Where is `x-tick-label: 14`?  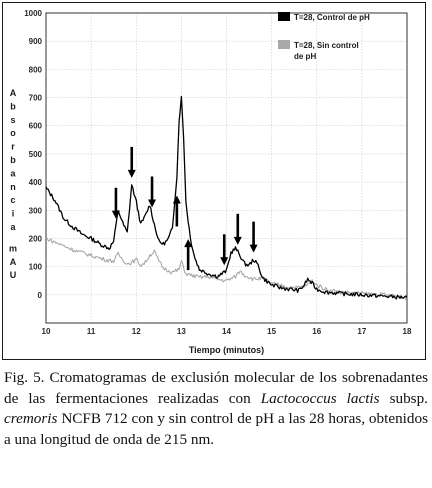
x-tick-label: 14 is located at coordinates (226, 331).